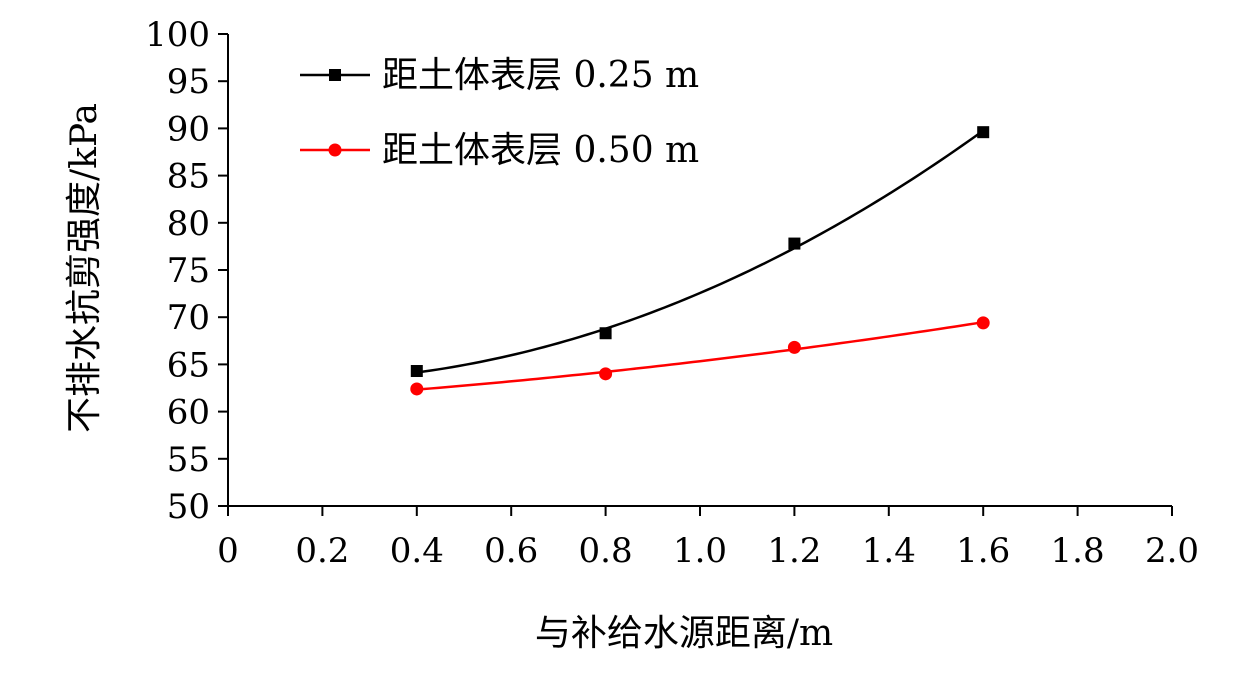 The width and height of the screenshot is (1260, 674). What do you see at coordinates (188, 224) in the screenshot?
I see `y-tick-label: 80` at bounding box center [188, 224].